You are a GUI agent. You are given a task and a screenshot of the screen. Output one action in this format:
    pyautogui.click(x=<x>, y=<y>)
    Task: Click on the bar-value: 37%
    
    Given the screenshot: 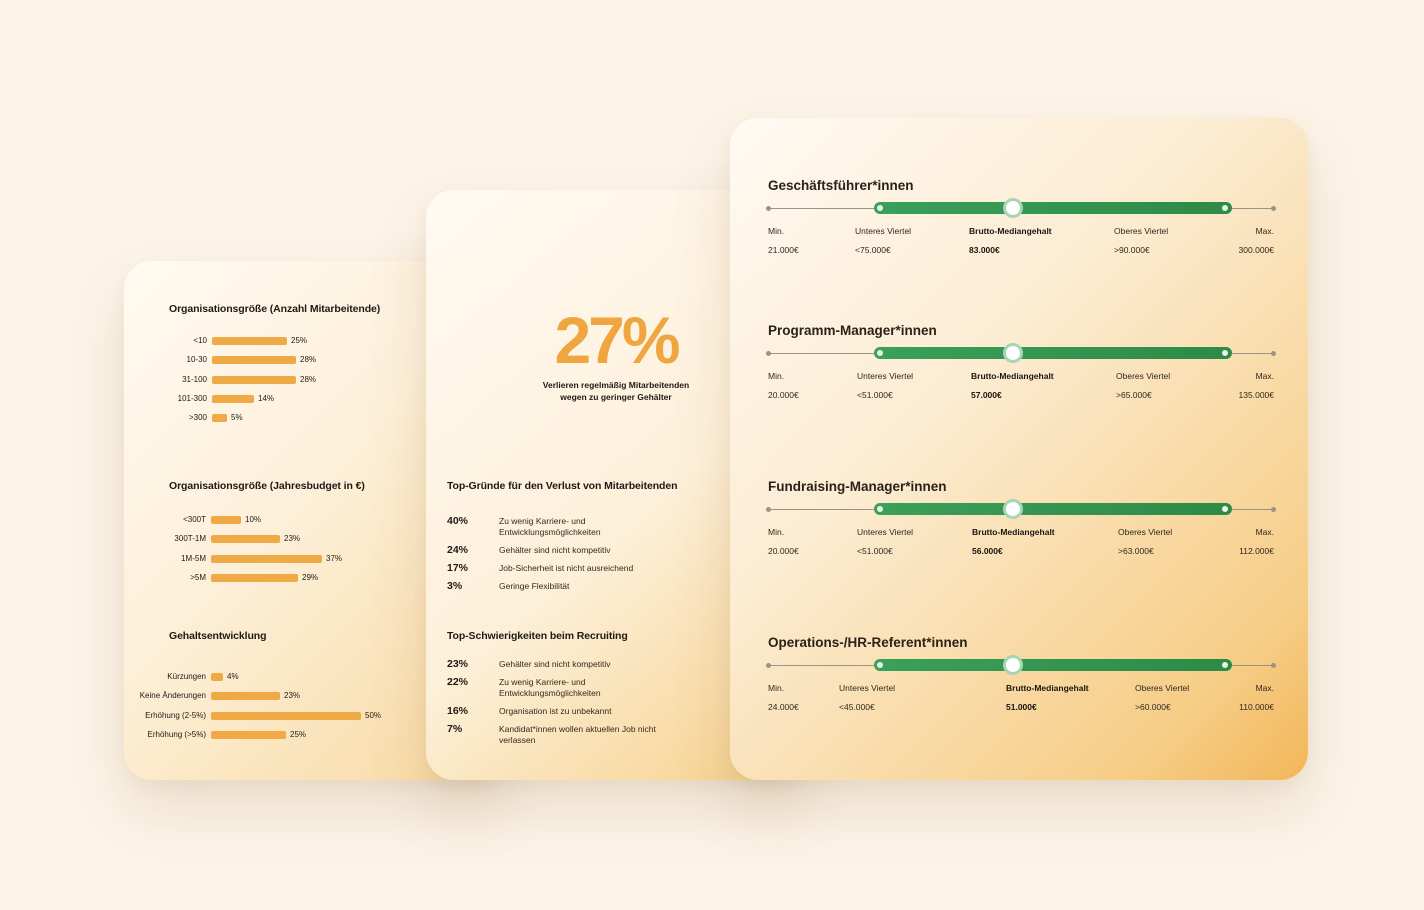 What is the action you would take?
    pyautogui.click(x=334, y=558)
    